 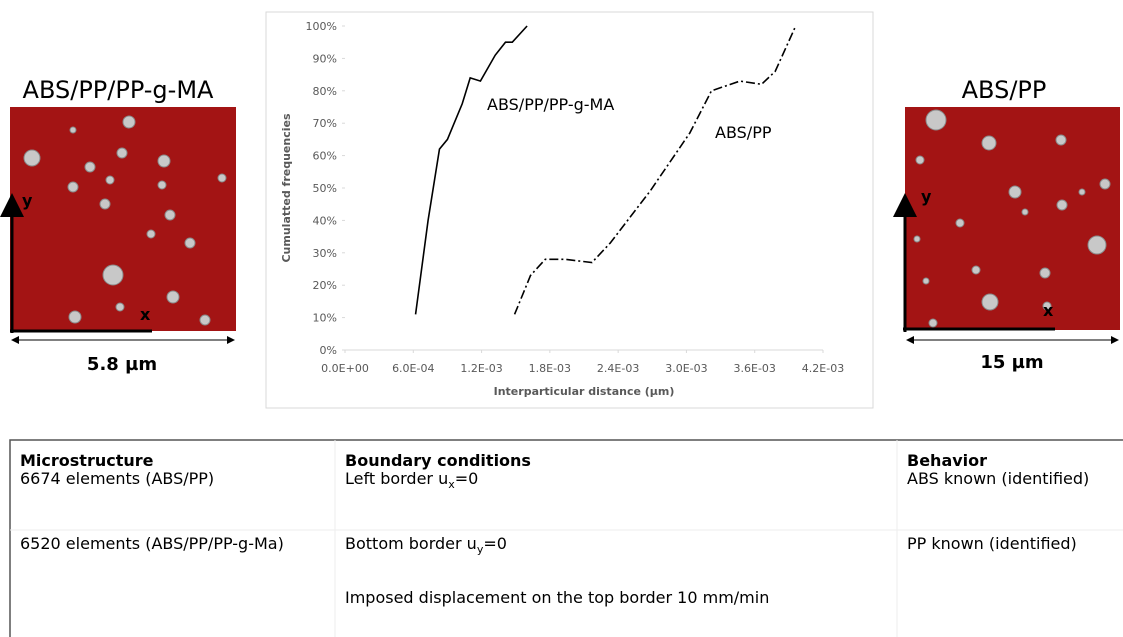 What do you see at coordinates (117, 478) in the screenshot?
I see `table-cell: 6674 elements (ABS/PP)` at bounding box center [117, 478].